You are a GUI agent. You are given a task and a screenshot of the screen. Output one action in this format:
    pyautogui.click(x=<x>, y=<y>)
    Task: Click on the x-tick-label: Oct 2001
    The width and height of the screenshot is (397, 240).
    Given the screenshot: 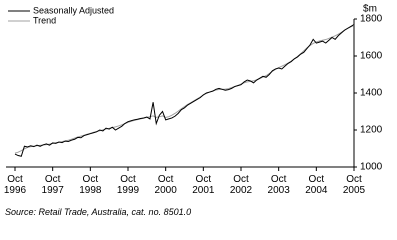 What is the action you would take?
    pyautogui.click(x=203, y=185)
    